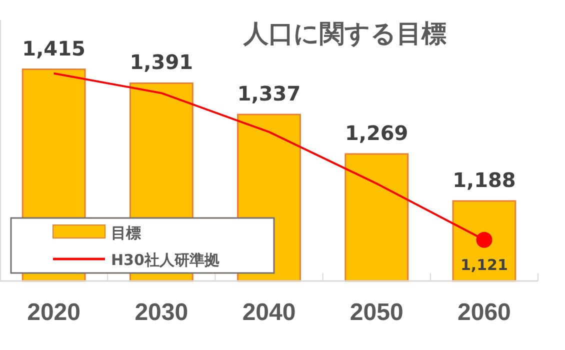 The height and width of the screenshot is (350, 565). What do you see at coordinates (344, 33) in the screenshot?
I see `chart-title: 人口に関する目標` at bounding box center [344, 33].